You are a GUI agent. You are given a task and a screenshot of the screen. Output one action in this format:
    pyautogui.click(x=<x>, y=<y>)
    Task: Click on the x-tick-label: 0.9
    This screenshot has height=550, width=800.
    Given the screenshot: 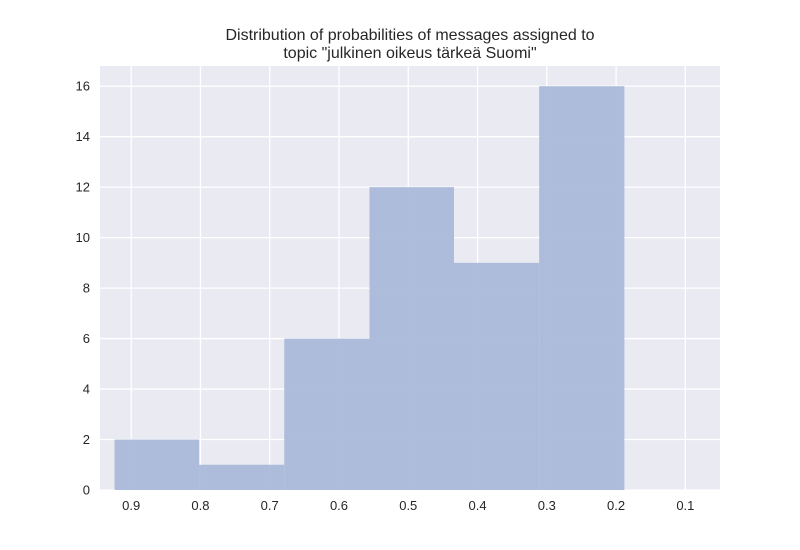 What is the action you would take?
    pyautogui.click(x=131, y=505)
    